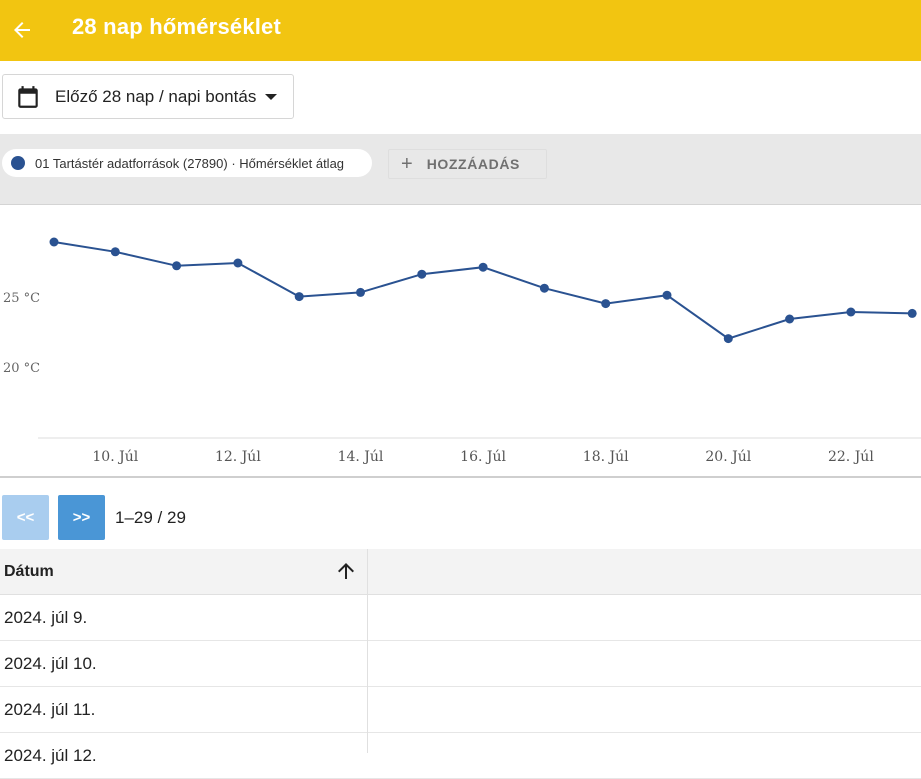 This screenshot has height=779, width=921. Describe the element at coordinates (728, 457) in the screenshot. I see `x-tick-label: 20. Júl` at that location.